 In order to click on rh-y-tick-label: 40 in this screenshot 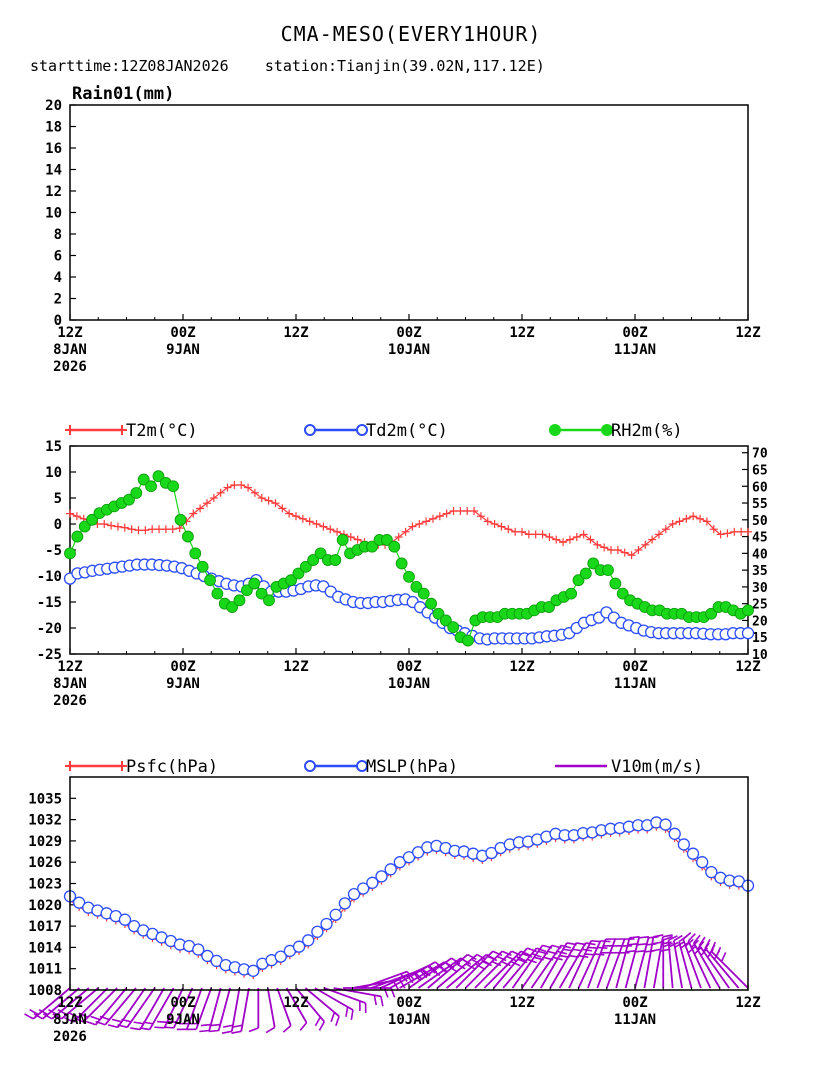, I will do `click(760, 554)`.